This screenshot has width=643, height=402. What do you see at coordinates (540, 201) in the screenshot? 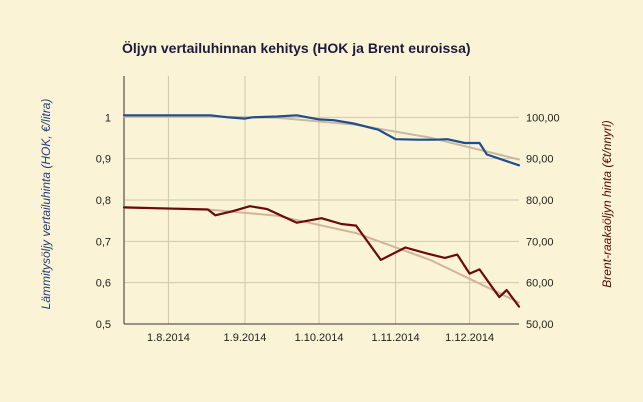
I see `right-tick-label: 80,00` at bounding box center [540, 201].